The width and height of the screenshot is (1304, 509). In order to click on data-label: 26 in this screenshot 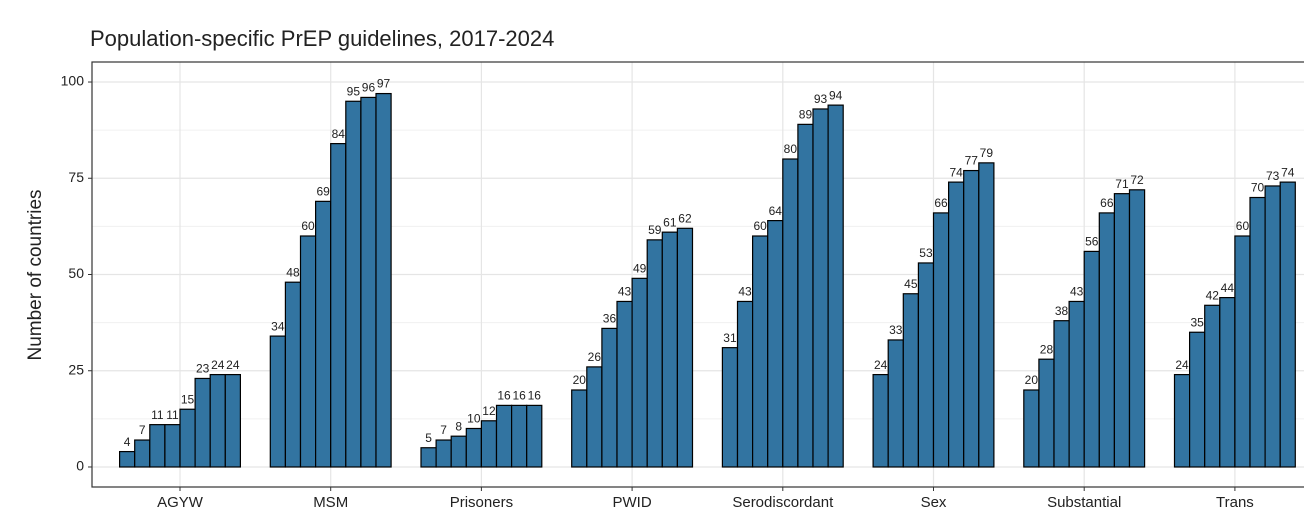, I will do `click(595, 357)`.